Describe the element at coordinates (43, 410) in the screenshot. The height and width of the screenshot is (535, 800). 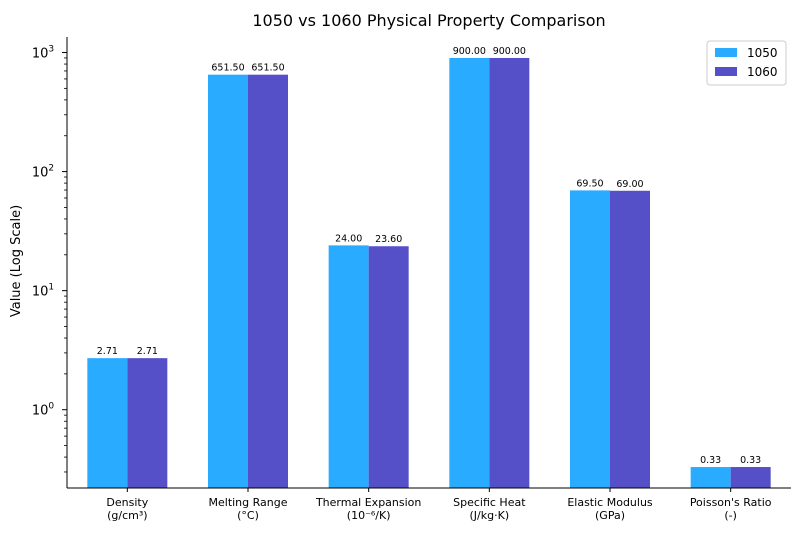
I see `y-tick-label-0: 100` at that location.